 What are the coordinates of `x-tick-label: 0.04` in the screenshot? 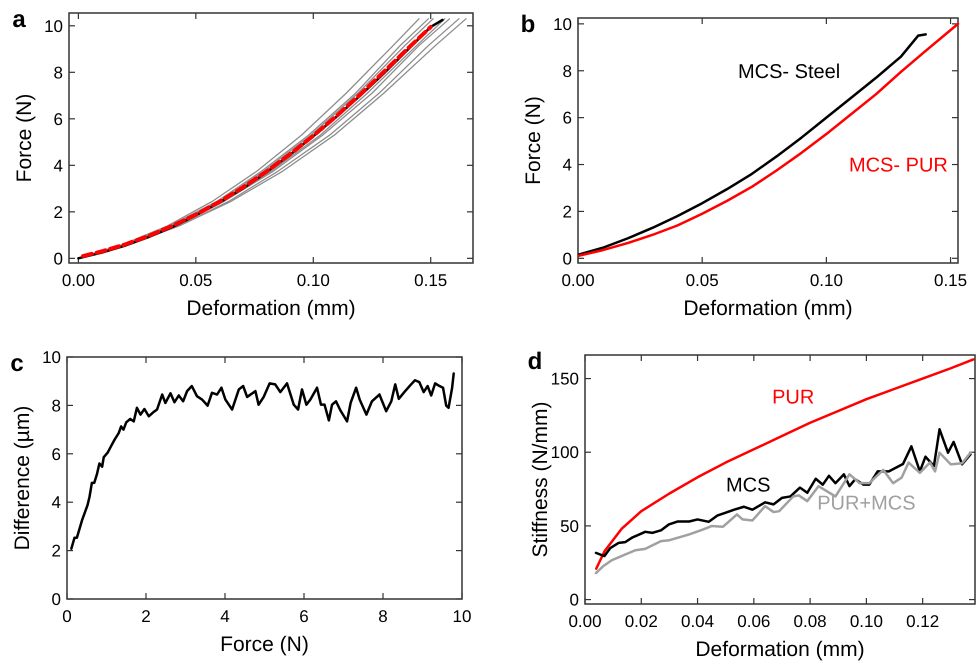 It's located at (697, 621).